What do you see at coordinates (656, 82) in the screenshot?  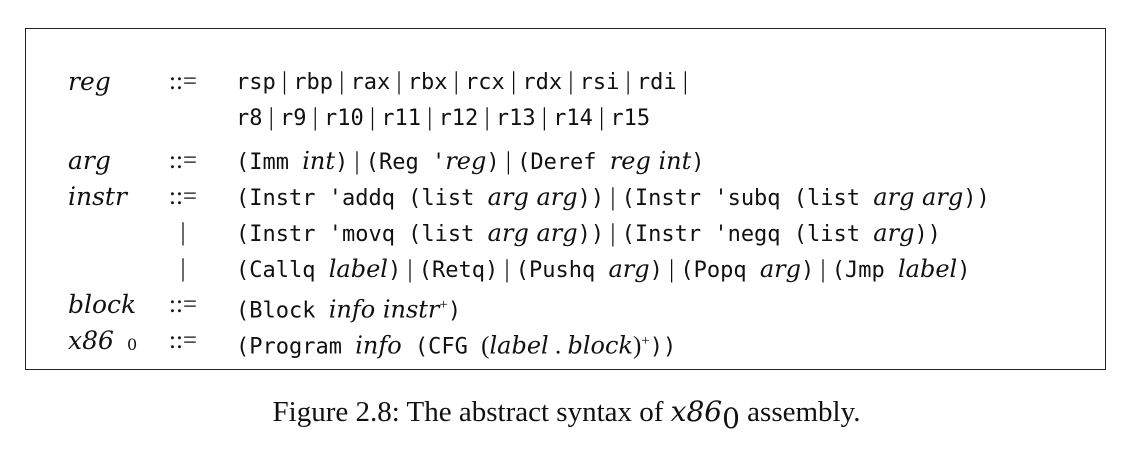 I see `terminal-token: rdi` at bounding box center [656, 82].